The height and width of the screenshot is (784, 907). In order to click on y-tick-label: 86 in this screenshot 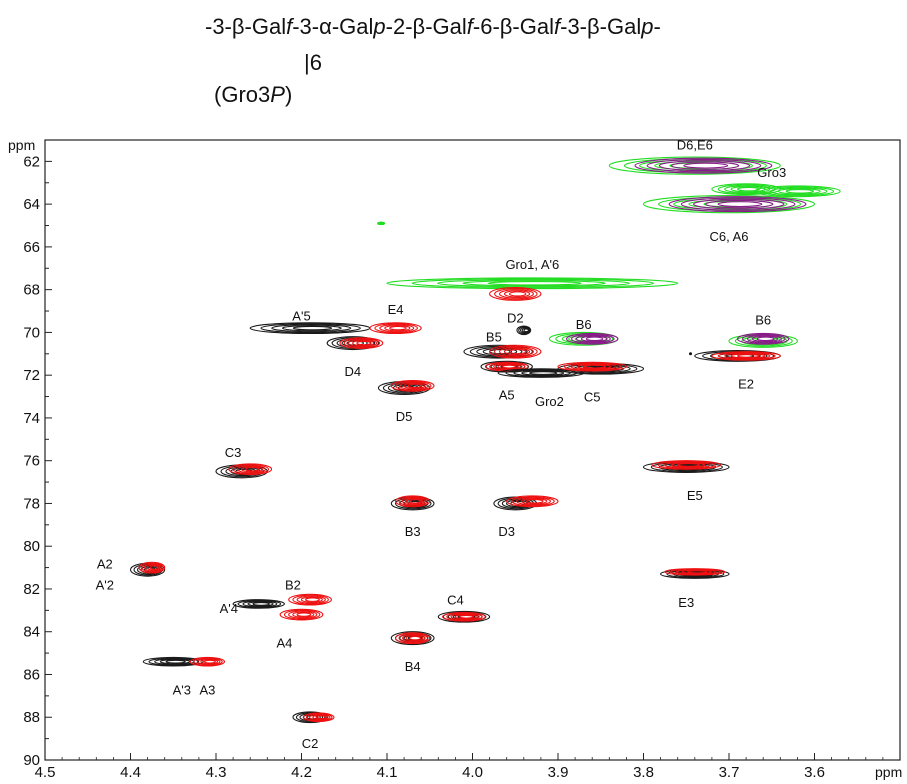, I will do `click(31, 674)`.